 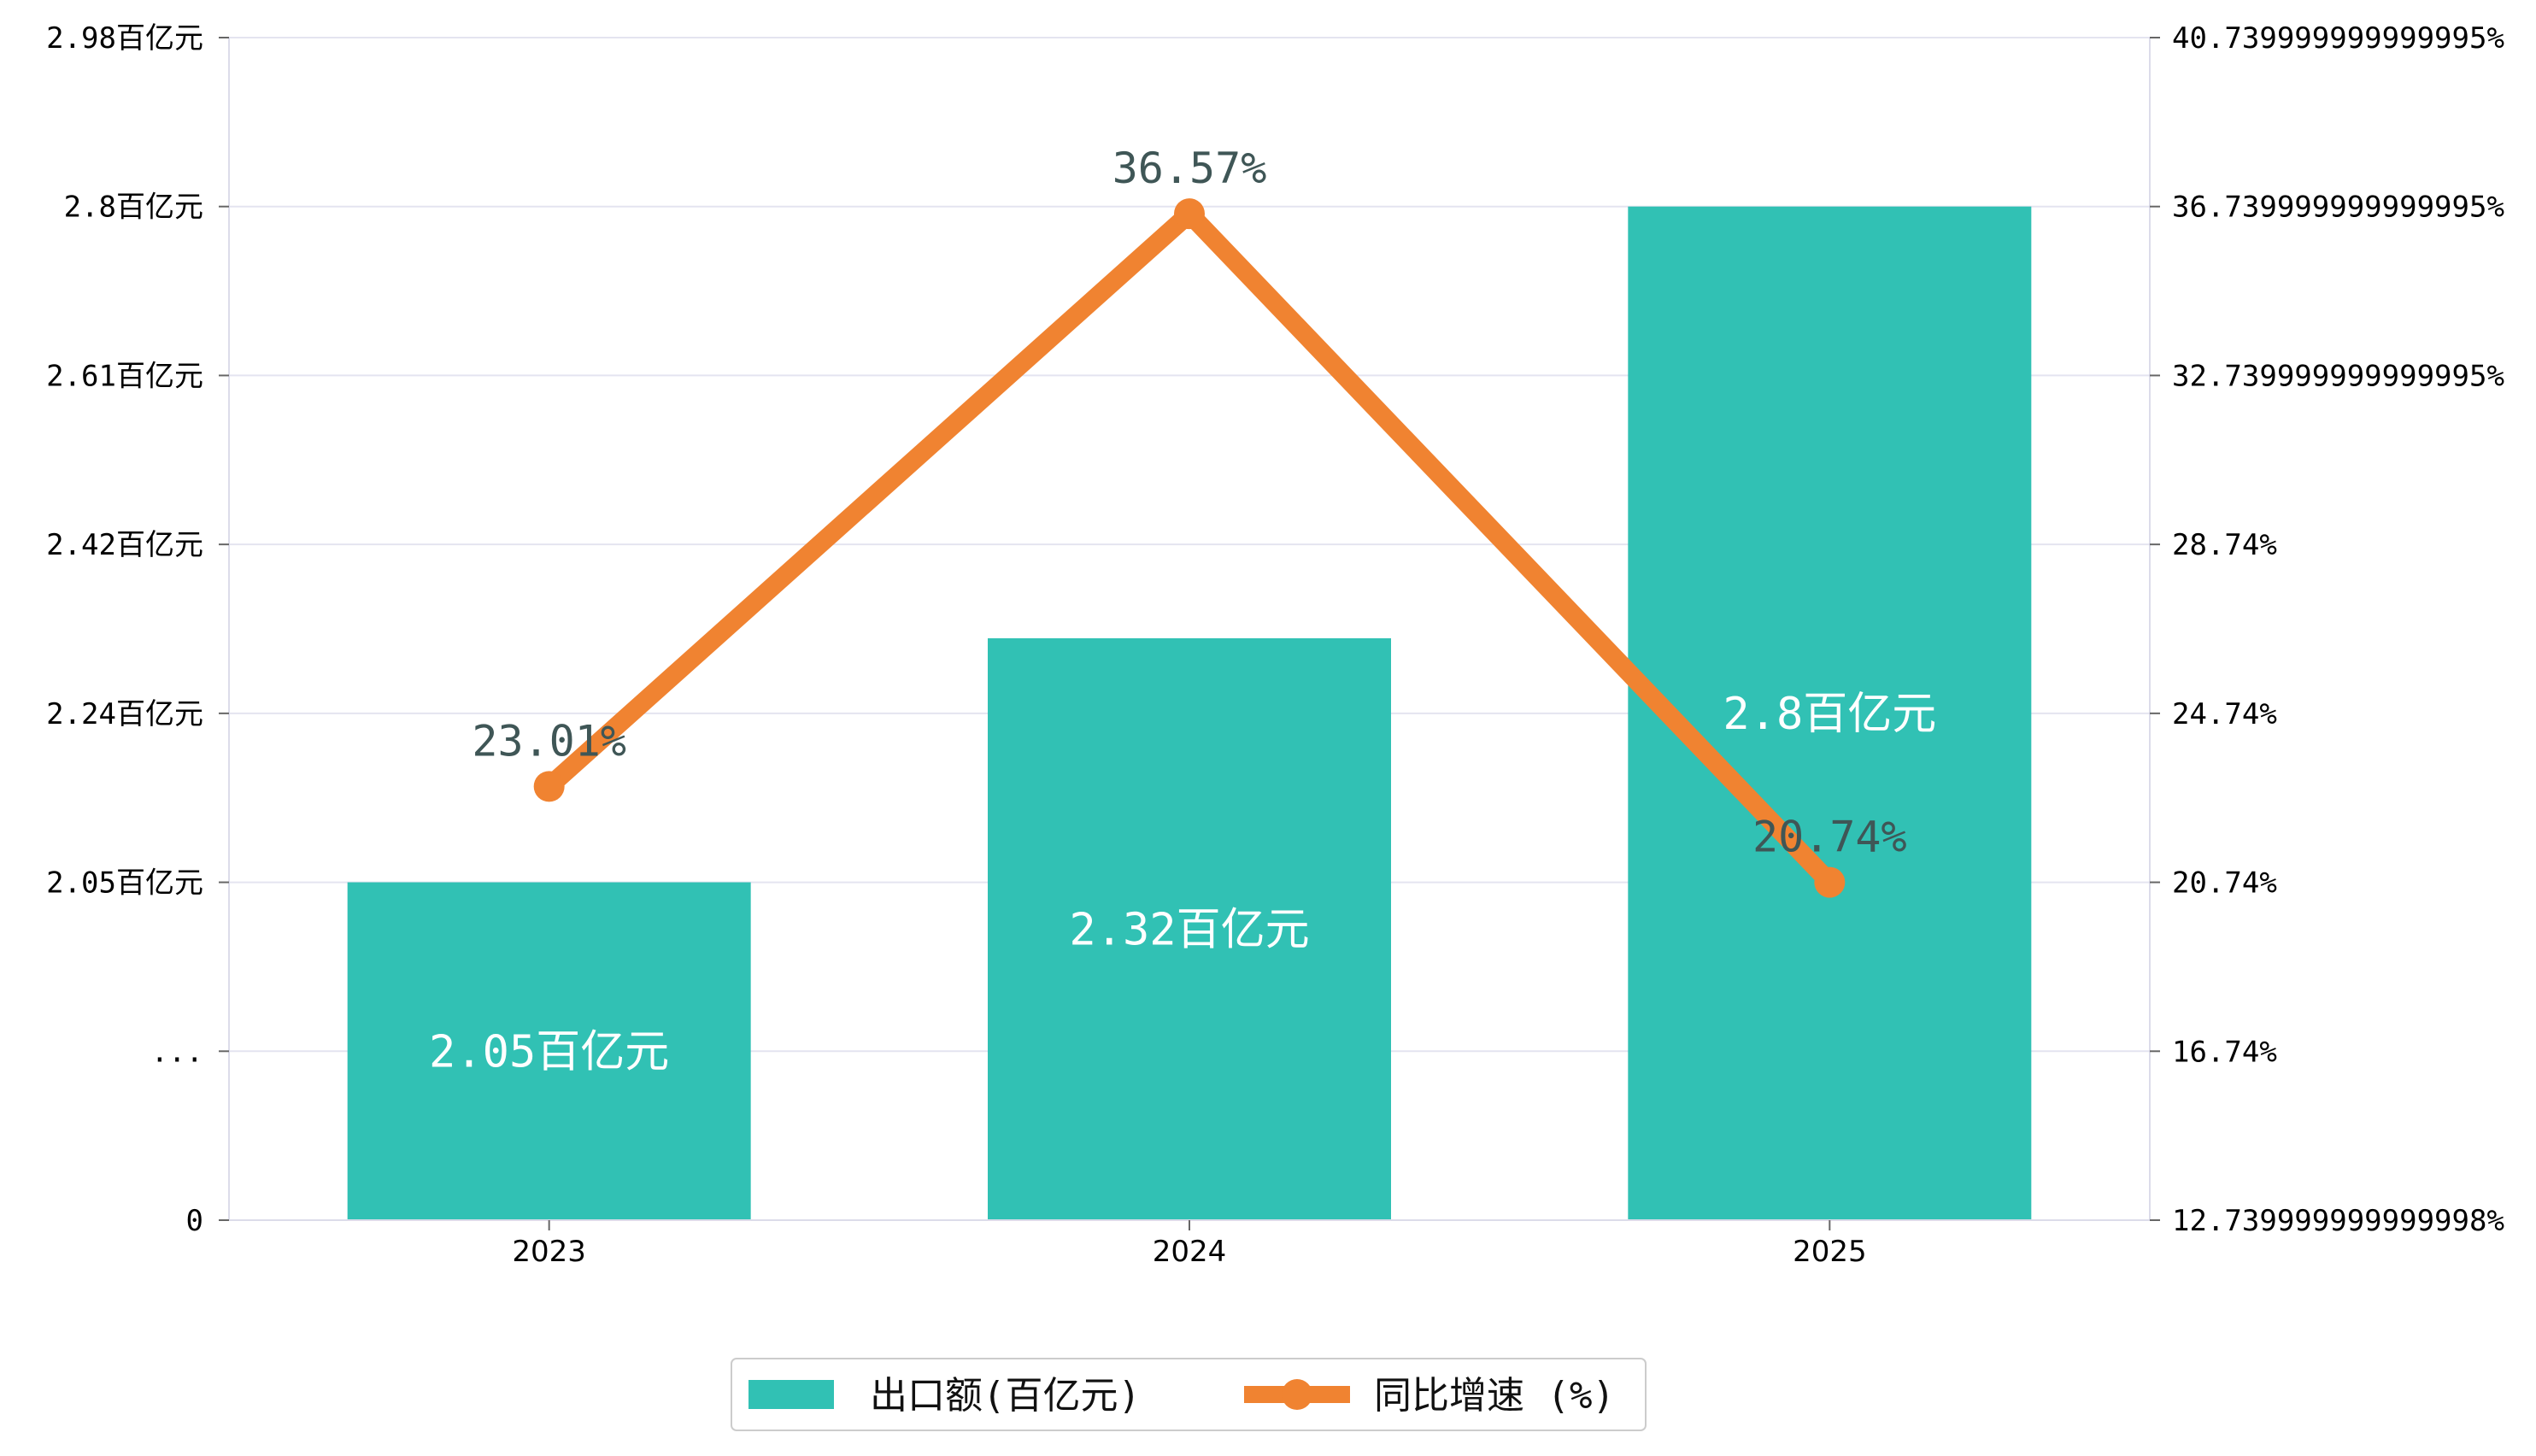 I want to click on left-tick-label: 2.8百亿元, so click(x=133, y=208).